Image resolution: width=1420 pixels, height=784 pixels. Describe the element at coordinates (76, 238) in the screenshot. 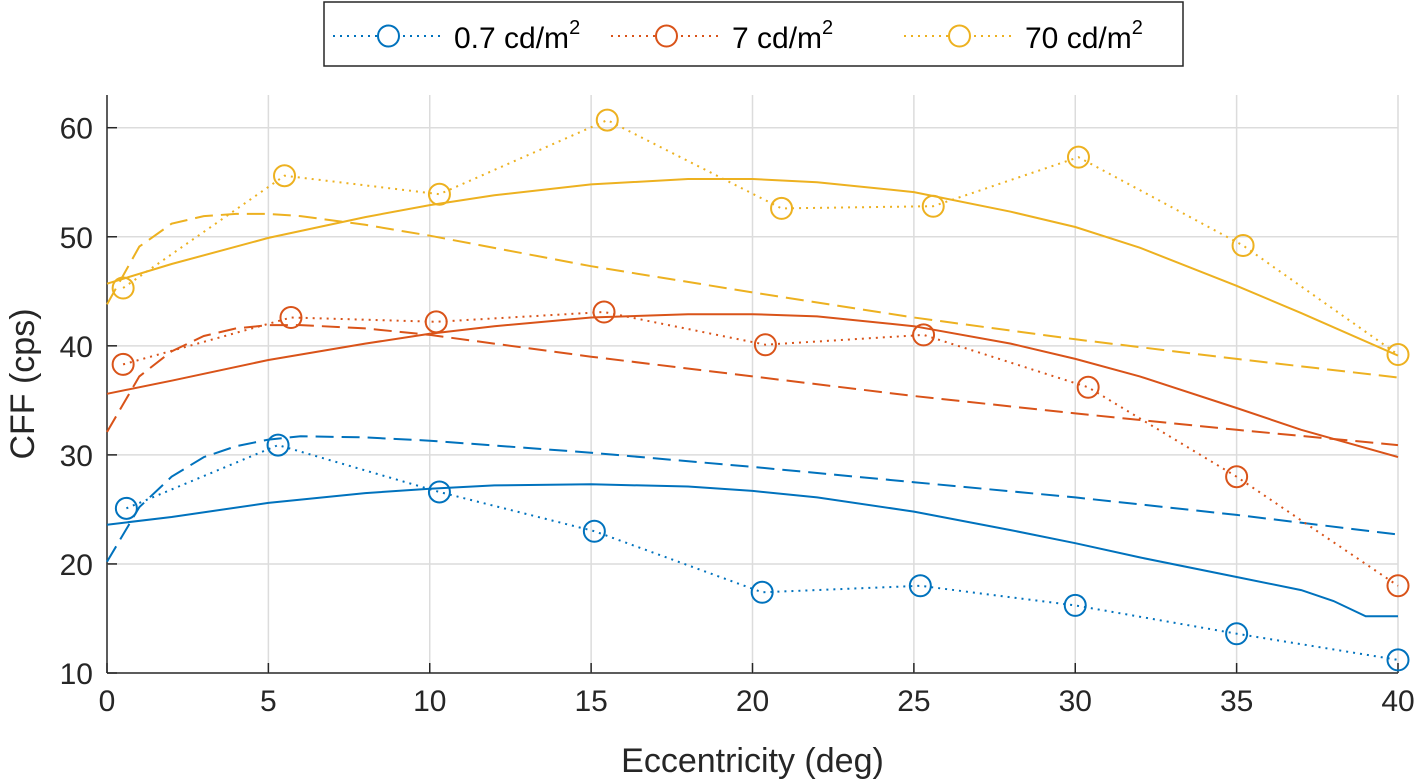

I see `y-tick-label: 50` at that location.